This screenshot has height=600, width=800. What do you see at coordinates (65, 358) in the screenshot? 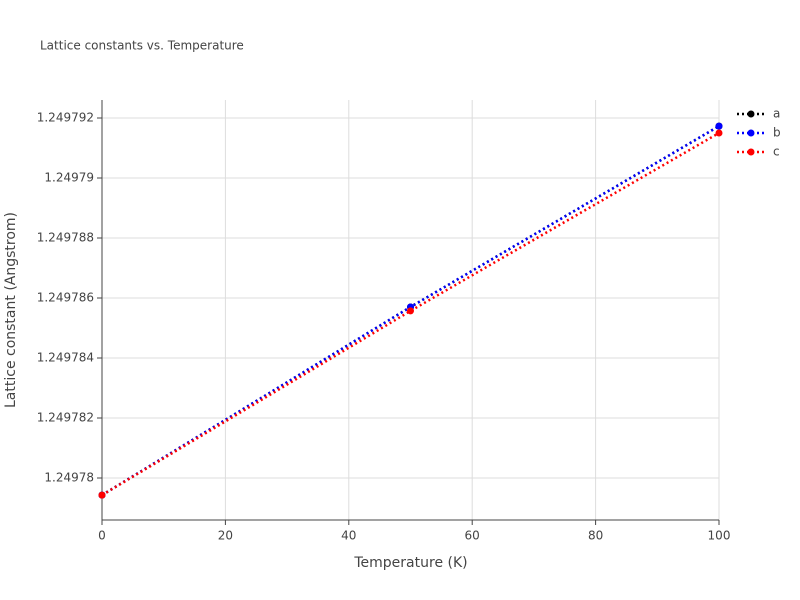
I see `y-tick-label: 1.249784` at bounding box center [65, 358].